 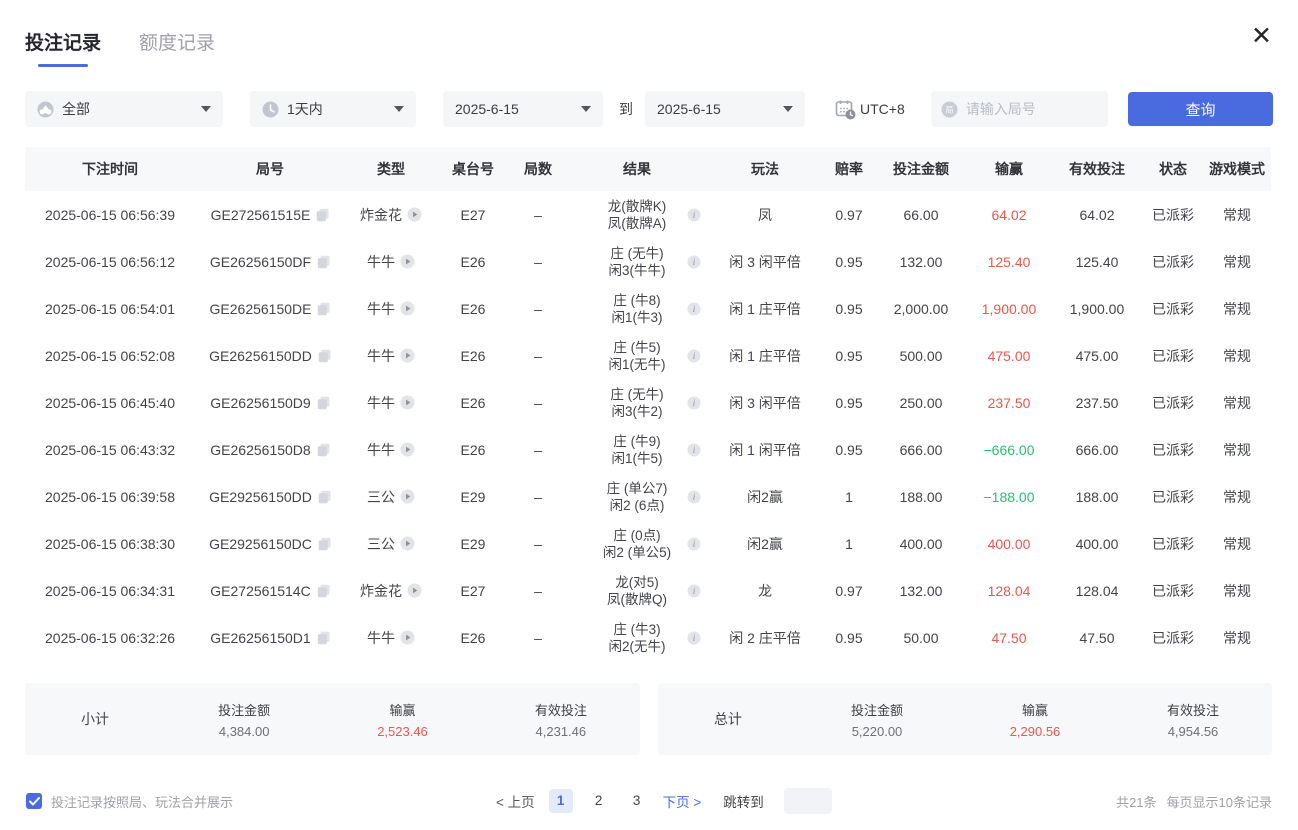 What do you see at coordinates (63, 47) in the screenshot?
I see `tab-bet-records: 投注记录` at bounding box center [63, 47].